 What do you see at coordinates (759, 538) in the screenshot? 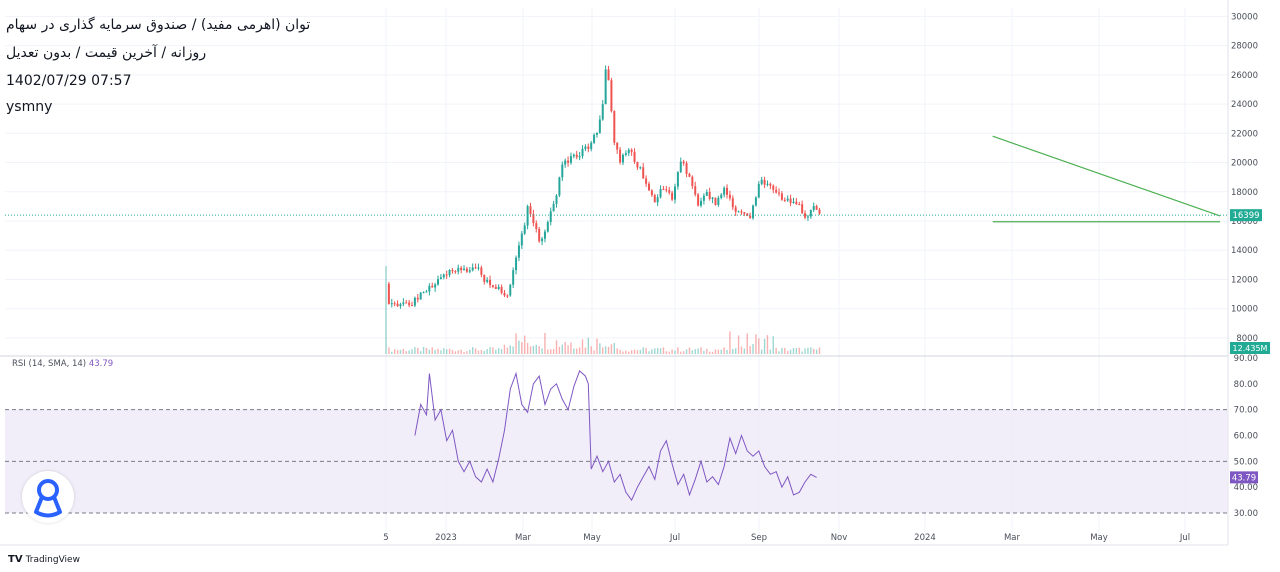
I see `time-tick-label: Sep` at bounding box center [759, 538].